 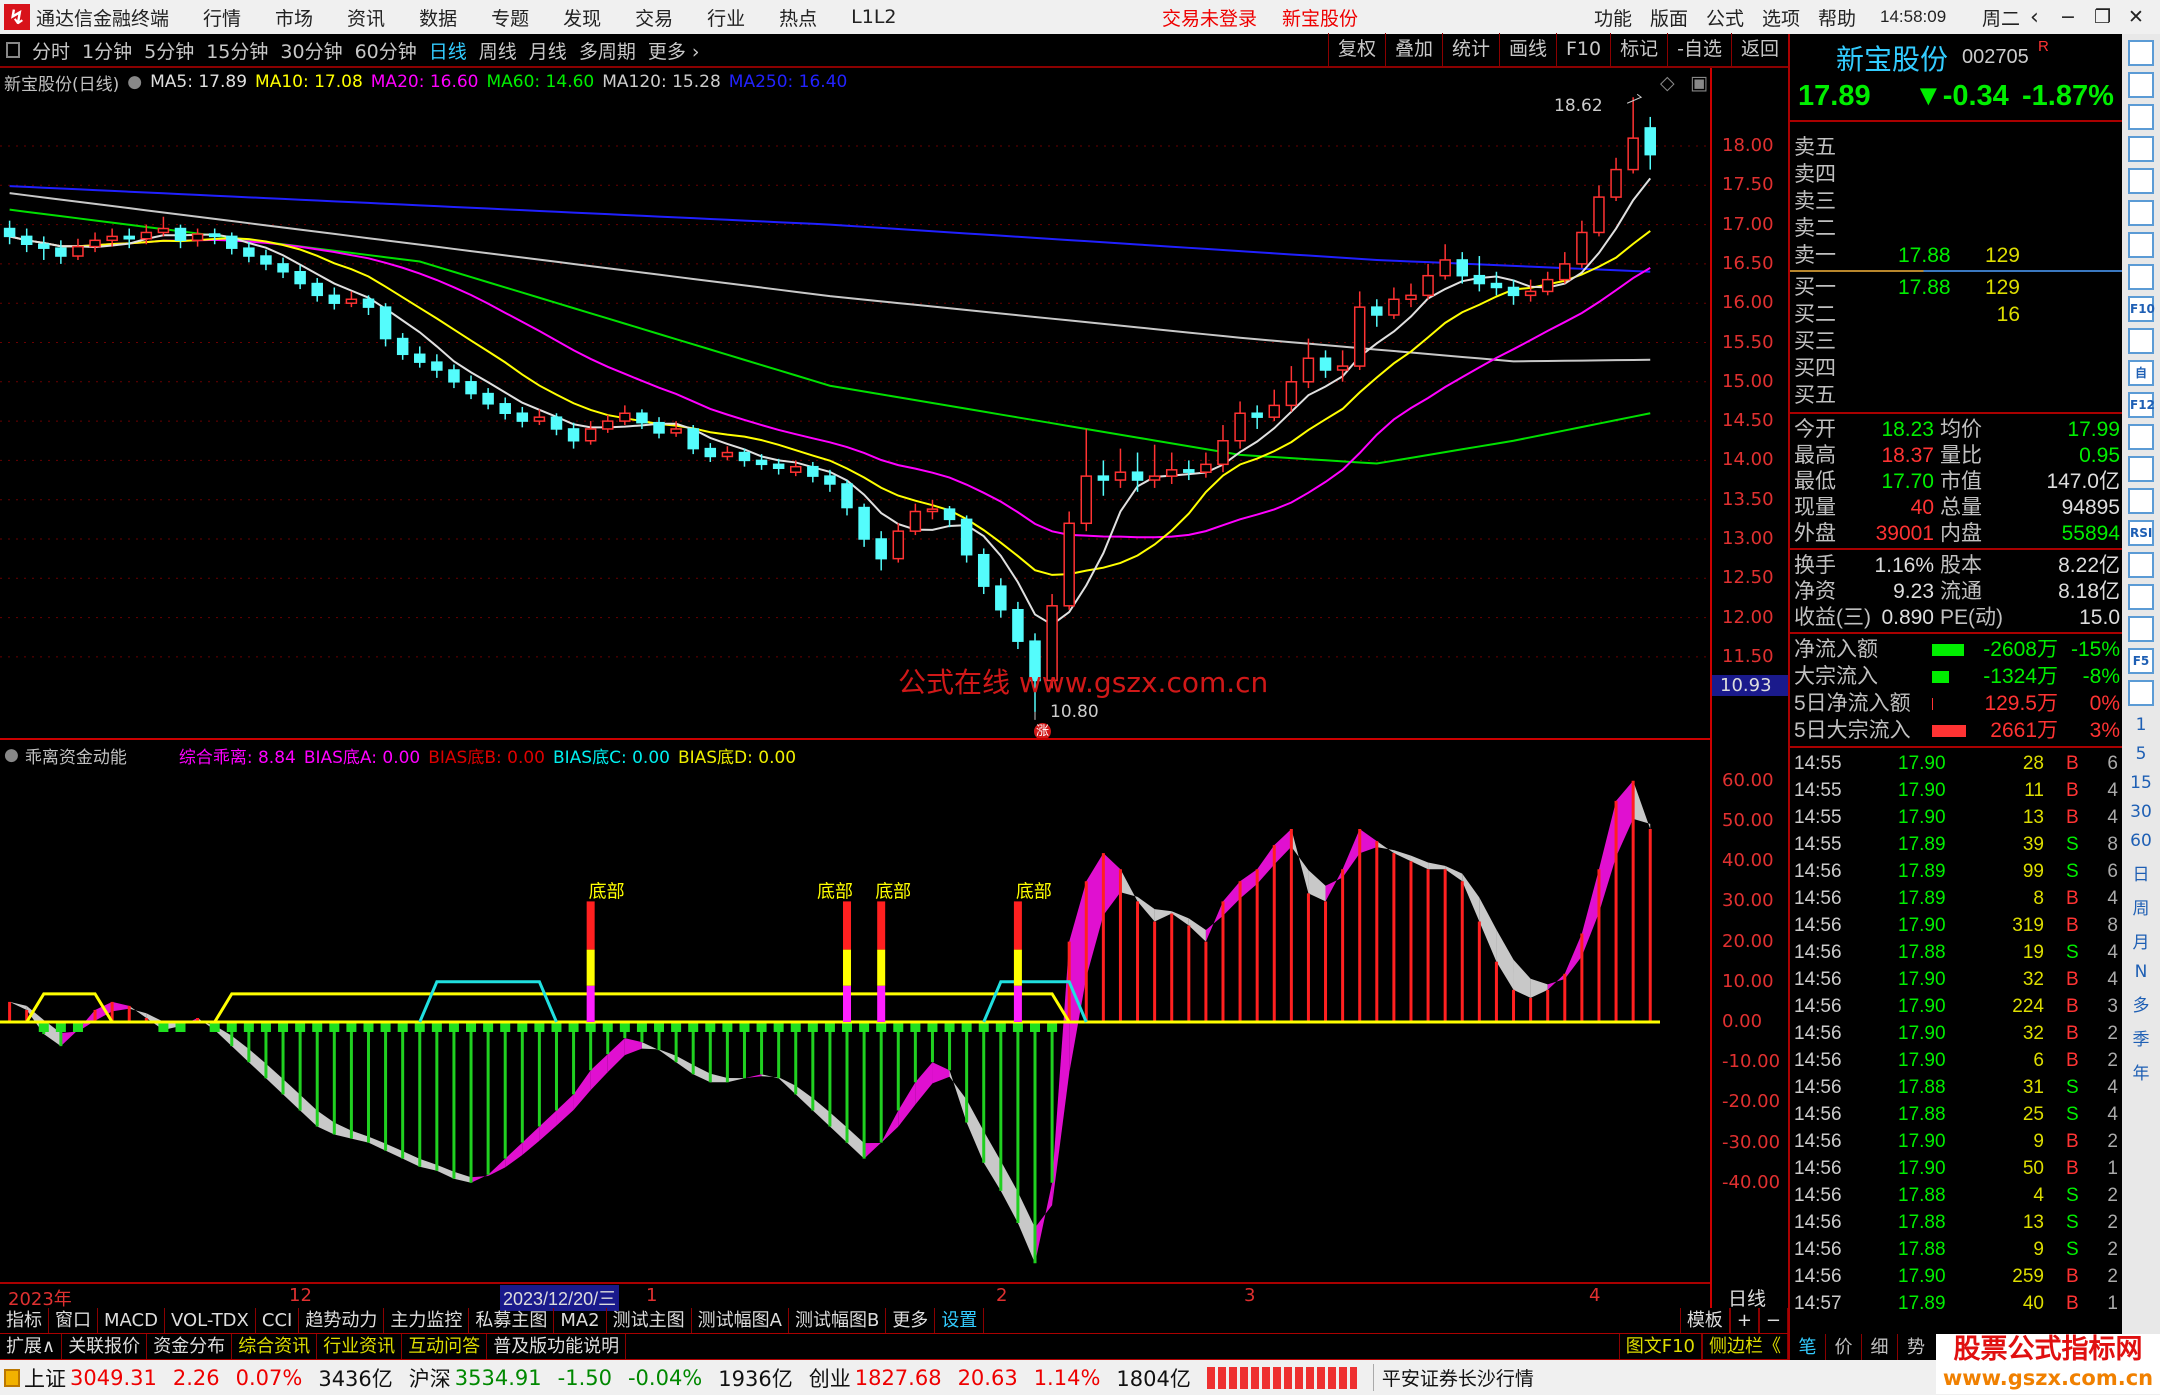 I want to click on indicator-tab: VOL-TDX, so click(x=210, y=1320).